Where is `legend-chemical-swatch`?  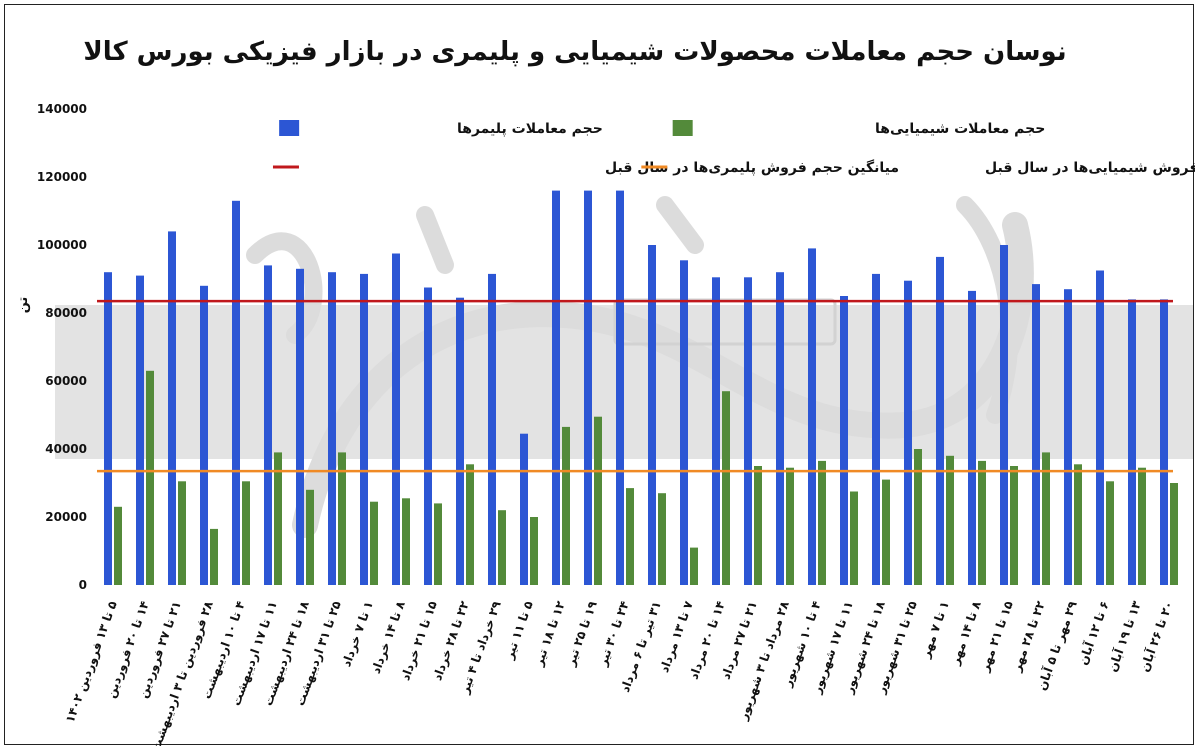 legend-chemical-swatch is located at coordinates (682, 128).